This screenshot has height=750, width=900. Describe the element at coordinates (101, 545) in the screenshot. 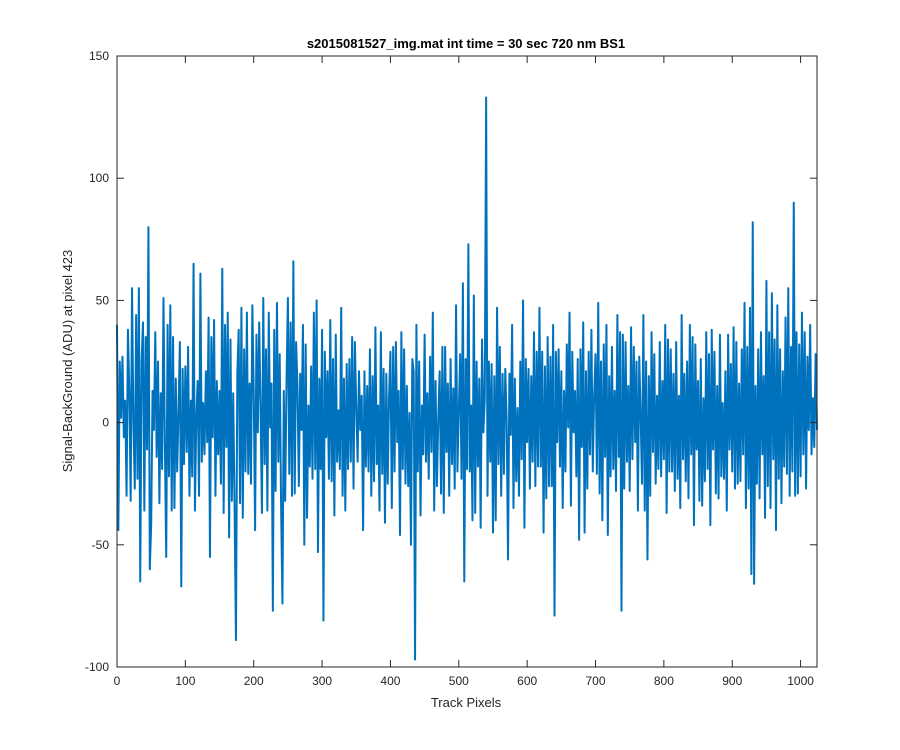

I see `y-tick-label: -50` at that location.